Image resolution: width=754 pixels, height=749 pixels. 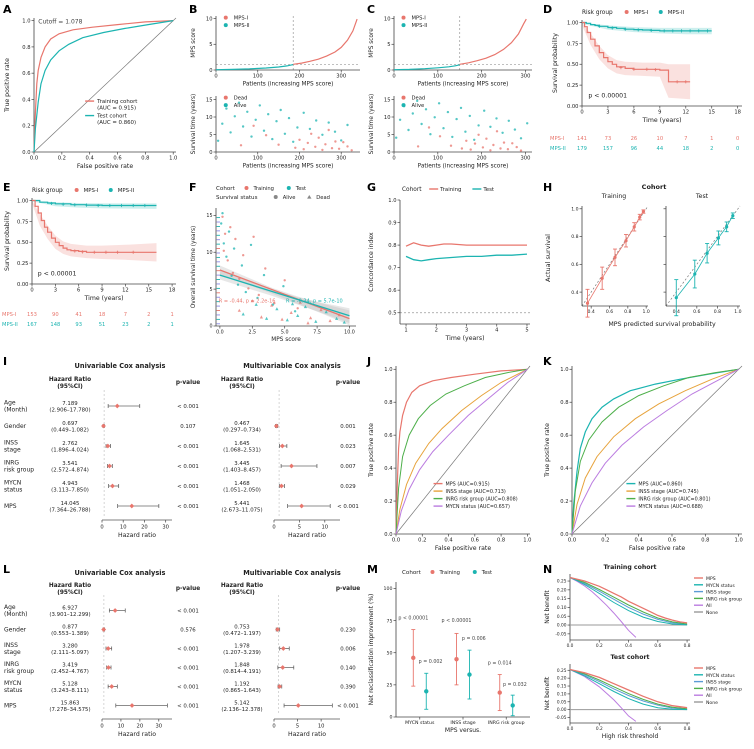 I want to click on y-tick-label: 1.0, so click(x=26, y=21).